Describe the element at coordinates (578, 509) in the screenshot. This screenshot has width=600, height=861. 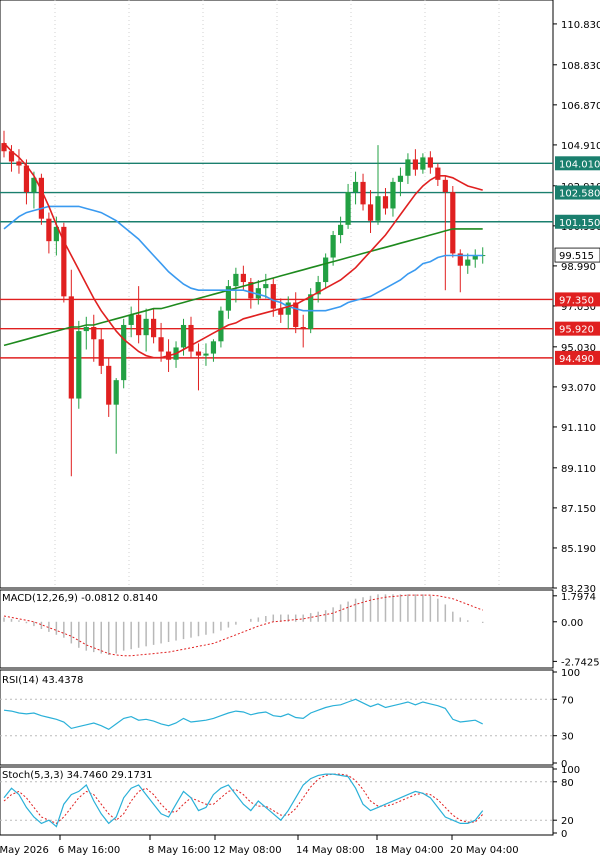
I see `price-tick-label: 87.150` at that location.